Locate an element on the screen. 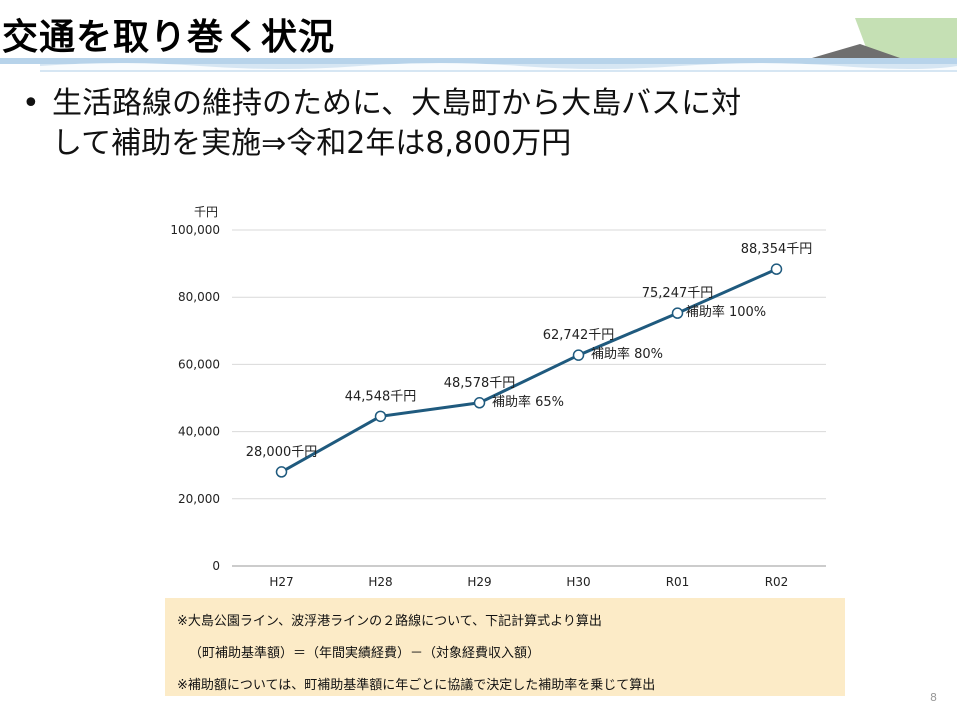  data-label: 88,354千円 is located at coordinates (777, 249).